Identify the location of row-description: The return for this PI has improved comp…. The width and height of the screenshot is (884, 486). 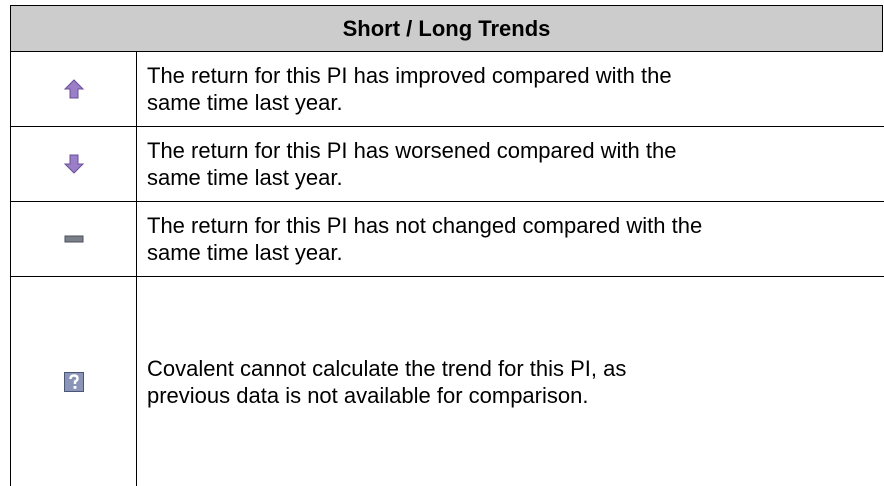
(515, 89).